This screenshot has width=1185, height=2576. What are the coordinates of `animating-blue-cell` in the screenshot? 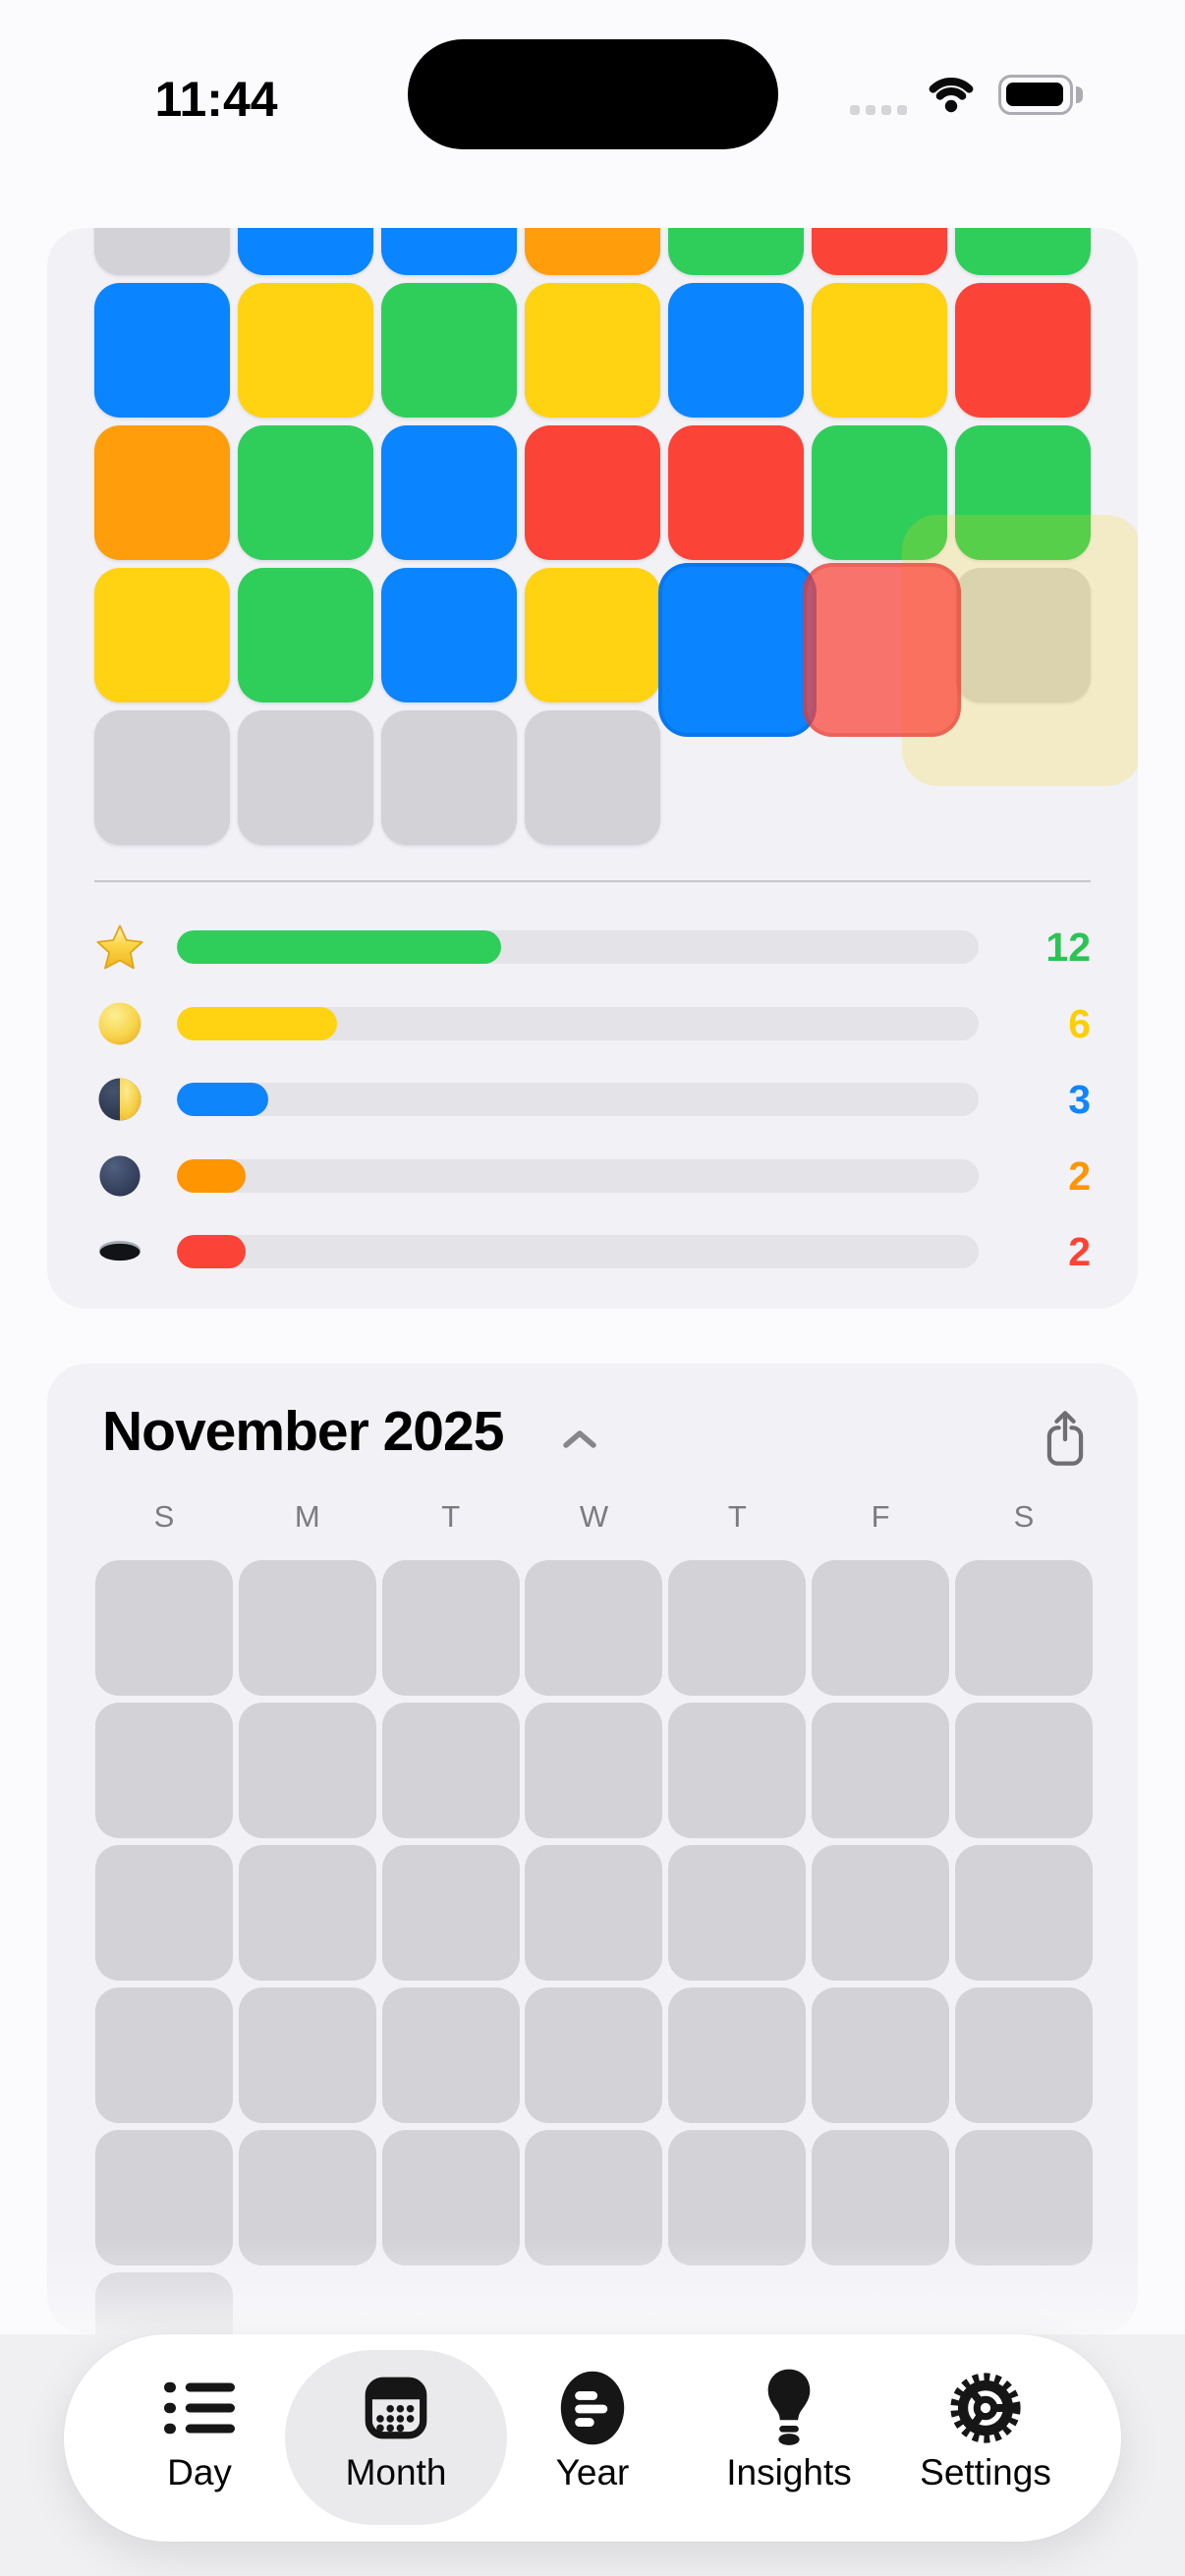 It's located at (738, 650).